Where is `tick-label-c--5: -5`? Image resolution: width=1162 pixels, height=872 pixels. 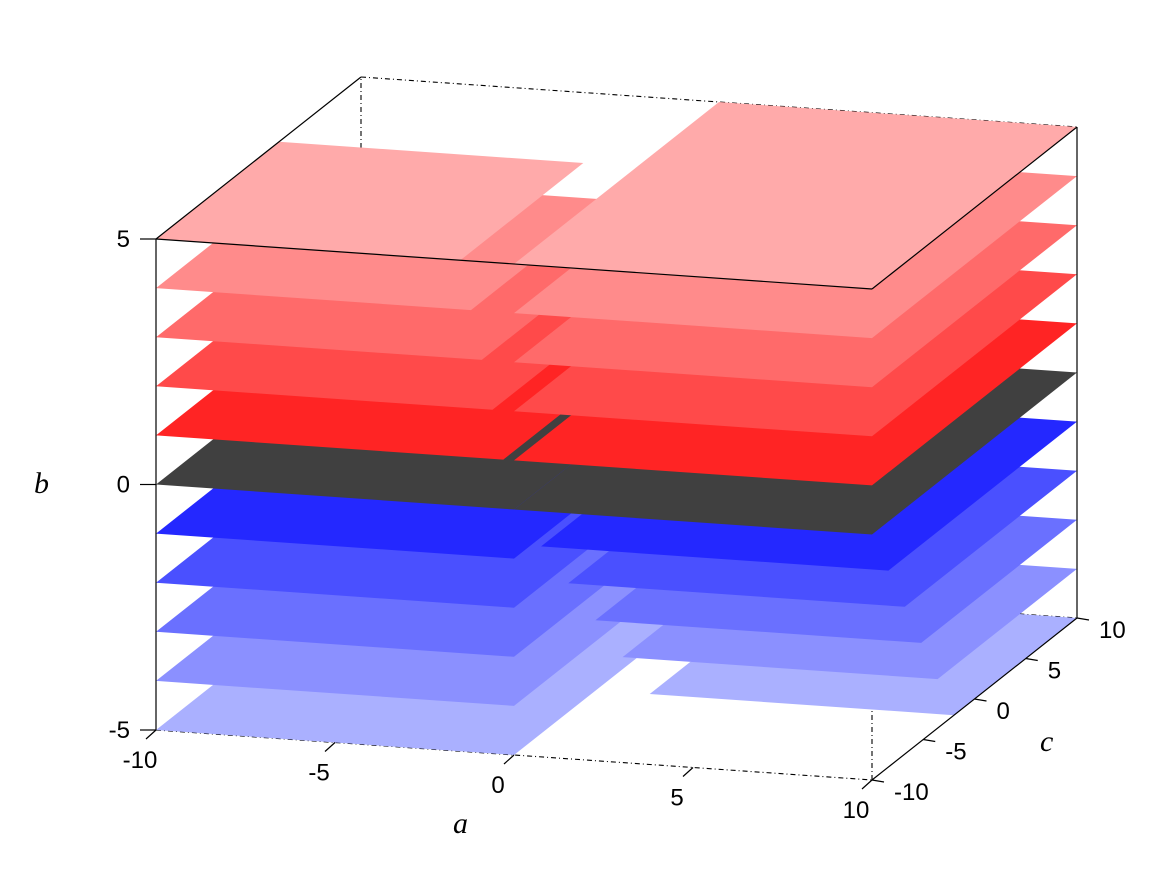
tick-label-c--5: -5 is located at coordinates (955, 752).